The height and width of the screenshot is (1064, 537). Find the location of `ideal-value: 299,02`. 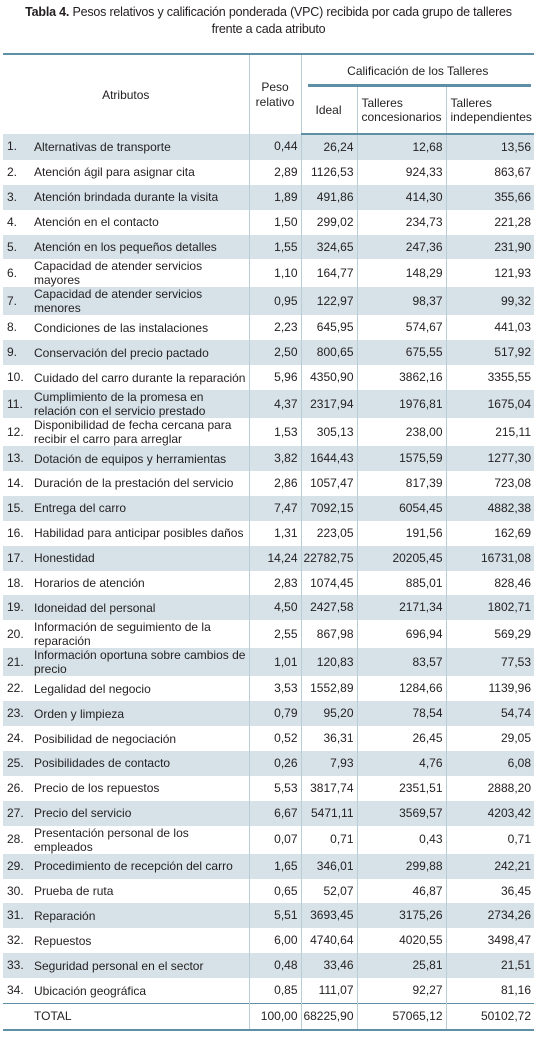

ideal-value: 299,02 is located at coordinates (328, 222).